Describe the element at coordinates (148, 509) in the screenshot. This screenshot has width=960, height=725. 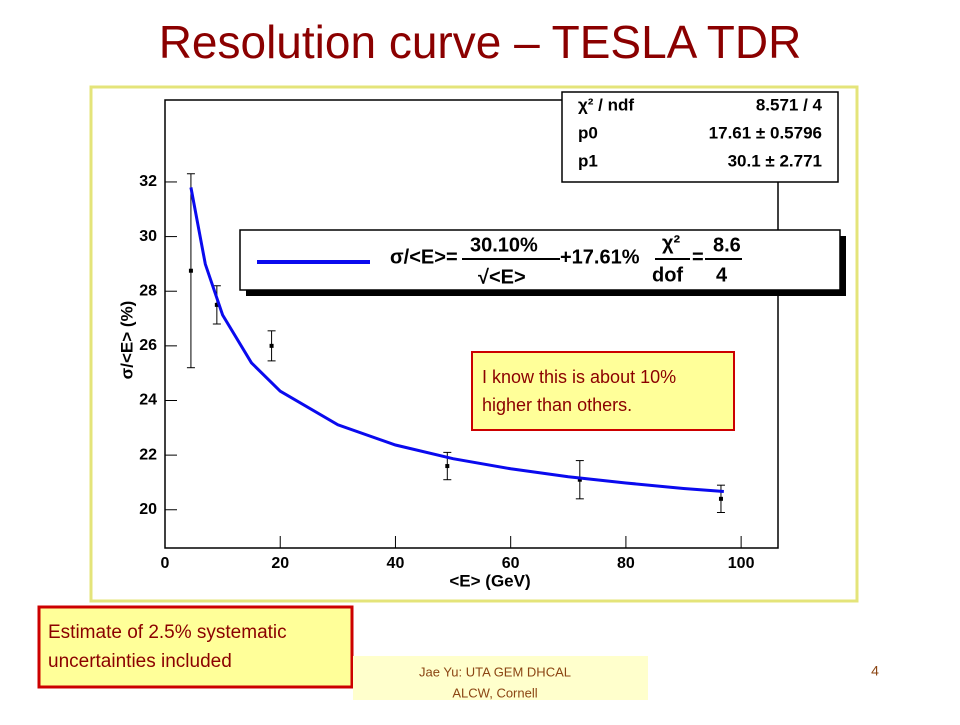
I see `y-tick-label: 20` at that location.